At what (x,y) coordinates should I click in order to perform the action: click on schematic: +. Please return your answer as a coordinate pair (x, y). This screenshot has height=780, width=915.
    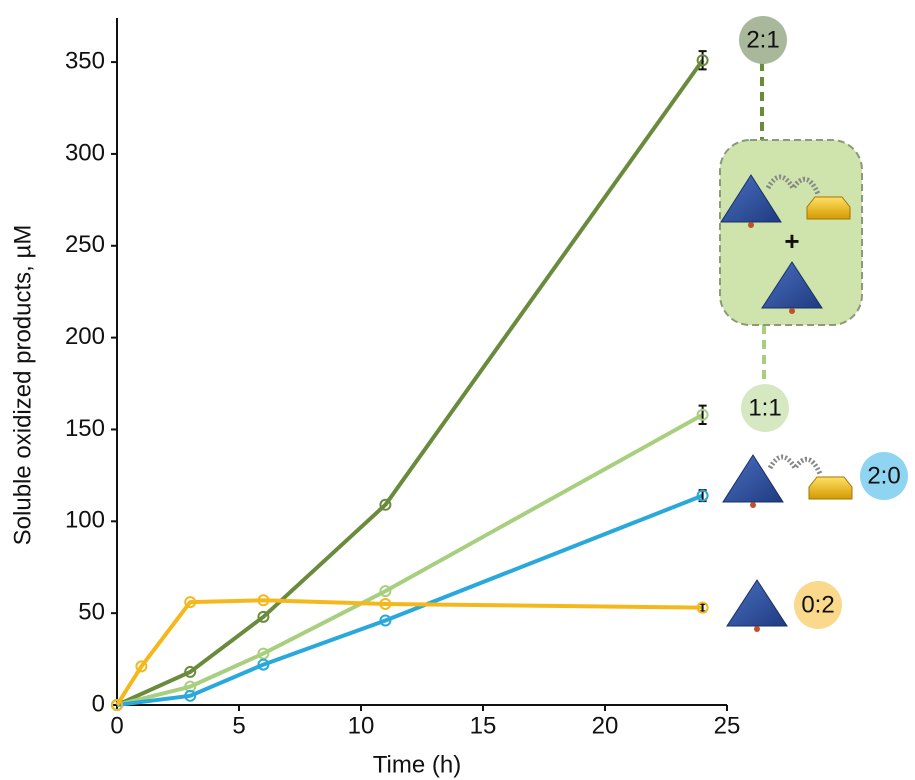
    Looking at the image, I should click on (791, 347).